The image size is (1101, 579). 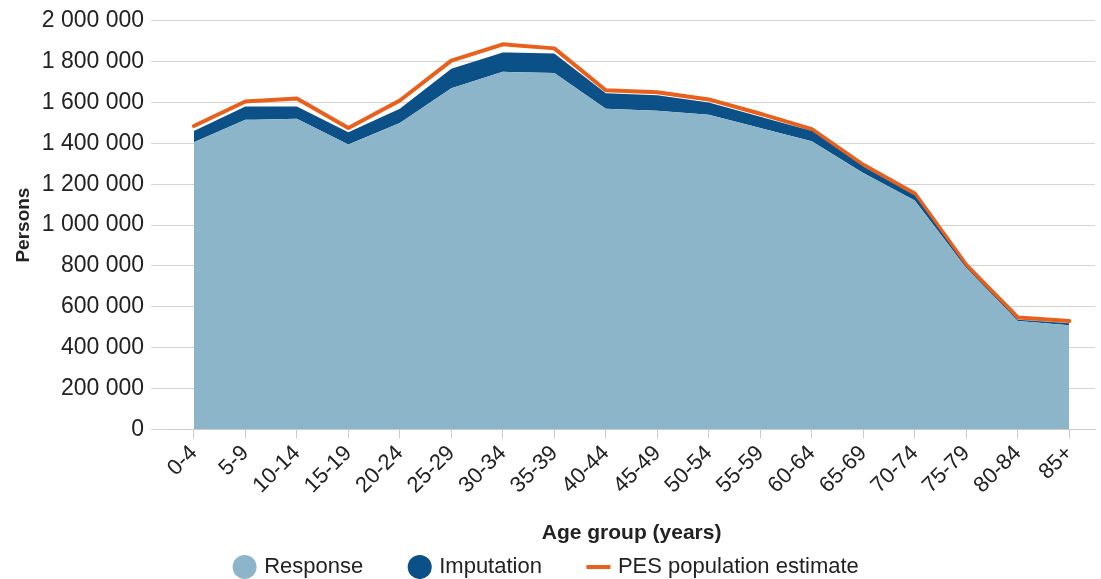 What do you see at coordinates (93, 60) in the screenshot?
I see `y-tick-label: 1 800 000` at bounding box center [93, 60].